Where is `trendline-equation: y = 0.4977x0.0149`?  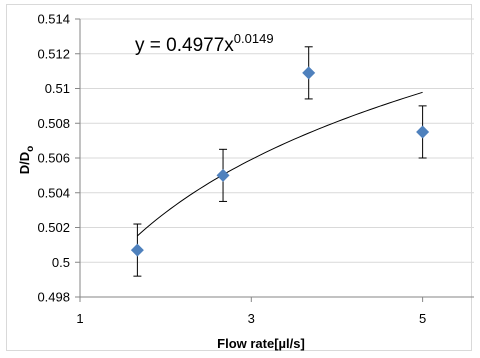
trendline-equation: y = 0.4977x0.0149 is located at coordinates (204, 43).